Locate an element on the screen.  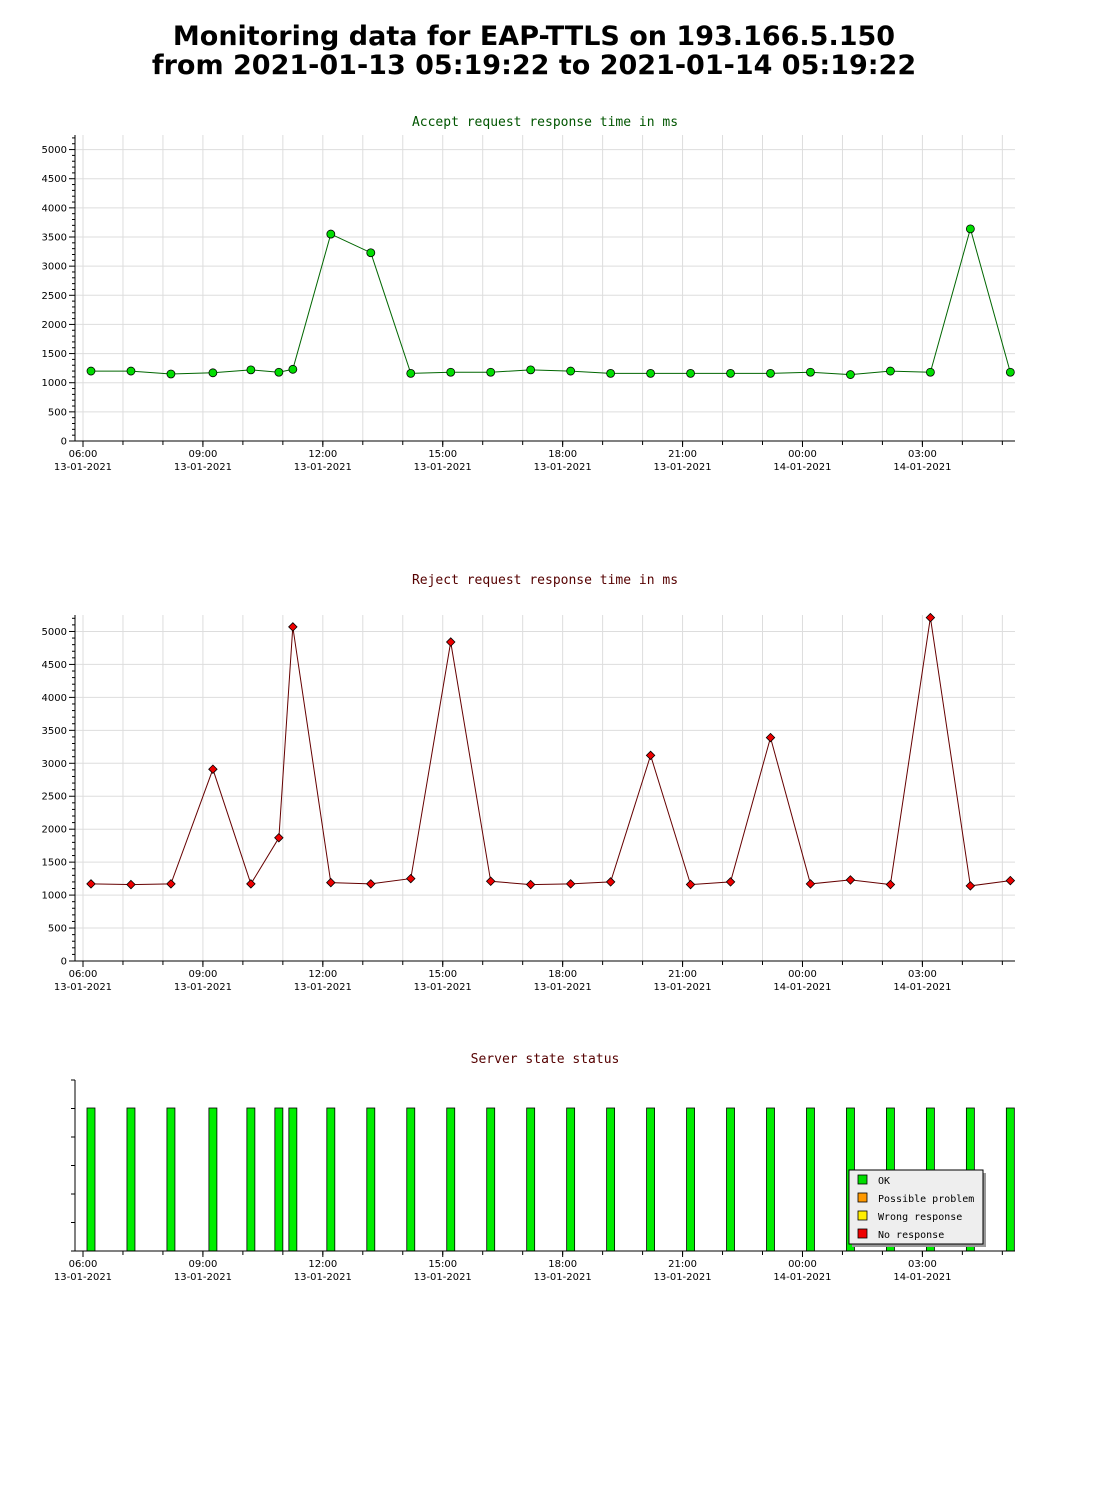
status-x-tick-label: 15:00 is located at coordinates (442, 1264).